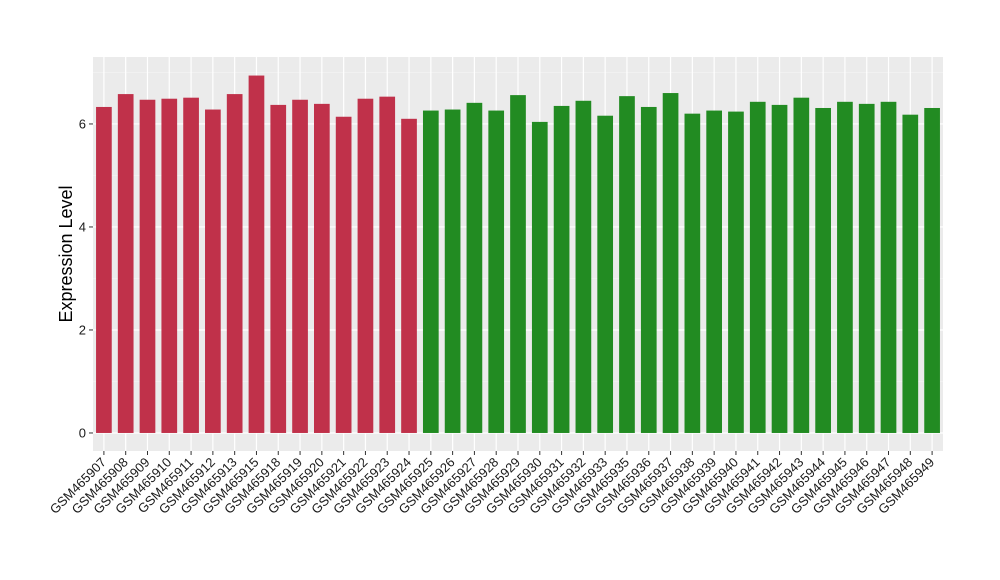  I want to click on bar-GSM465933, so click(605, 274).